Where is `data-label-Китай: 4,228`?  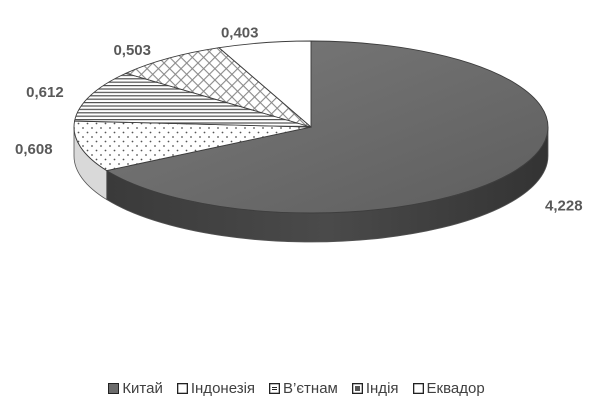
data-label-Китай: 4,228 is located at coordinates (564, 206).